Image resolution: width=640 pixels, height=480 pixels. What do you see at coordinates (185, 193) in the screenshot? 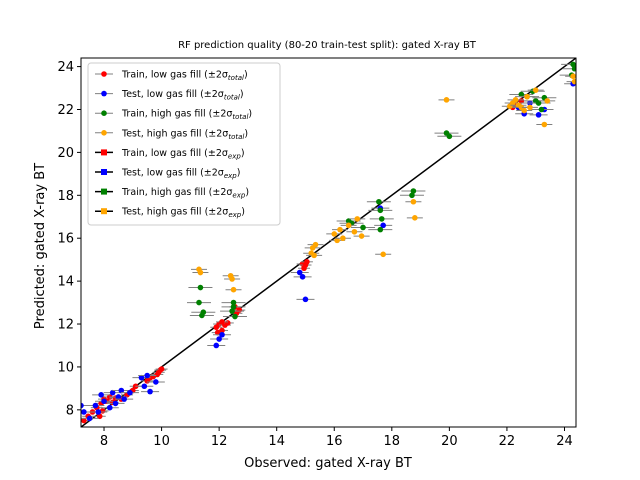
I see `legend-label: Train, high gas fill (±2σexp)` at bounding box center [185, 193].